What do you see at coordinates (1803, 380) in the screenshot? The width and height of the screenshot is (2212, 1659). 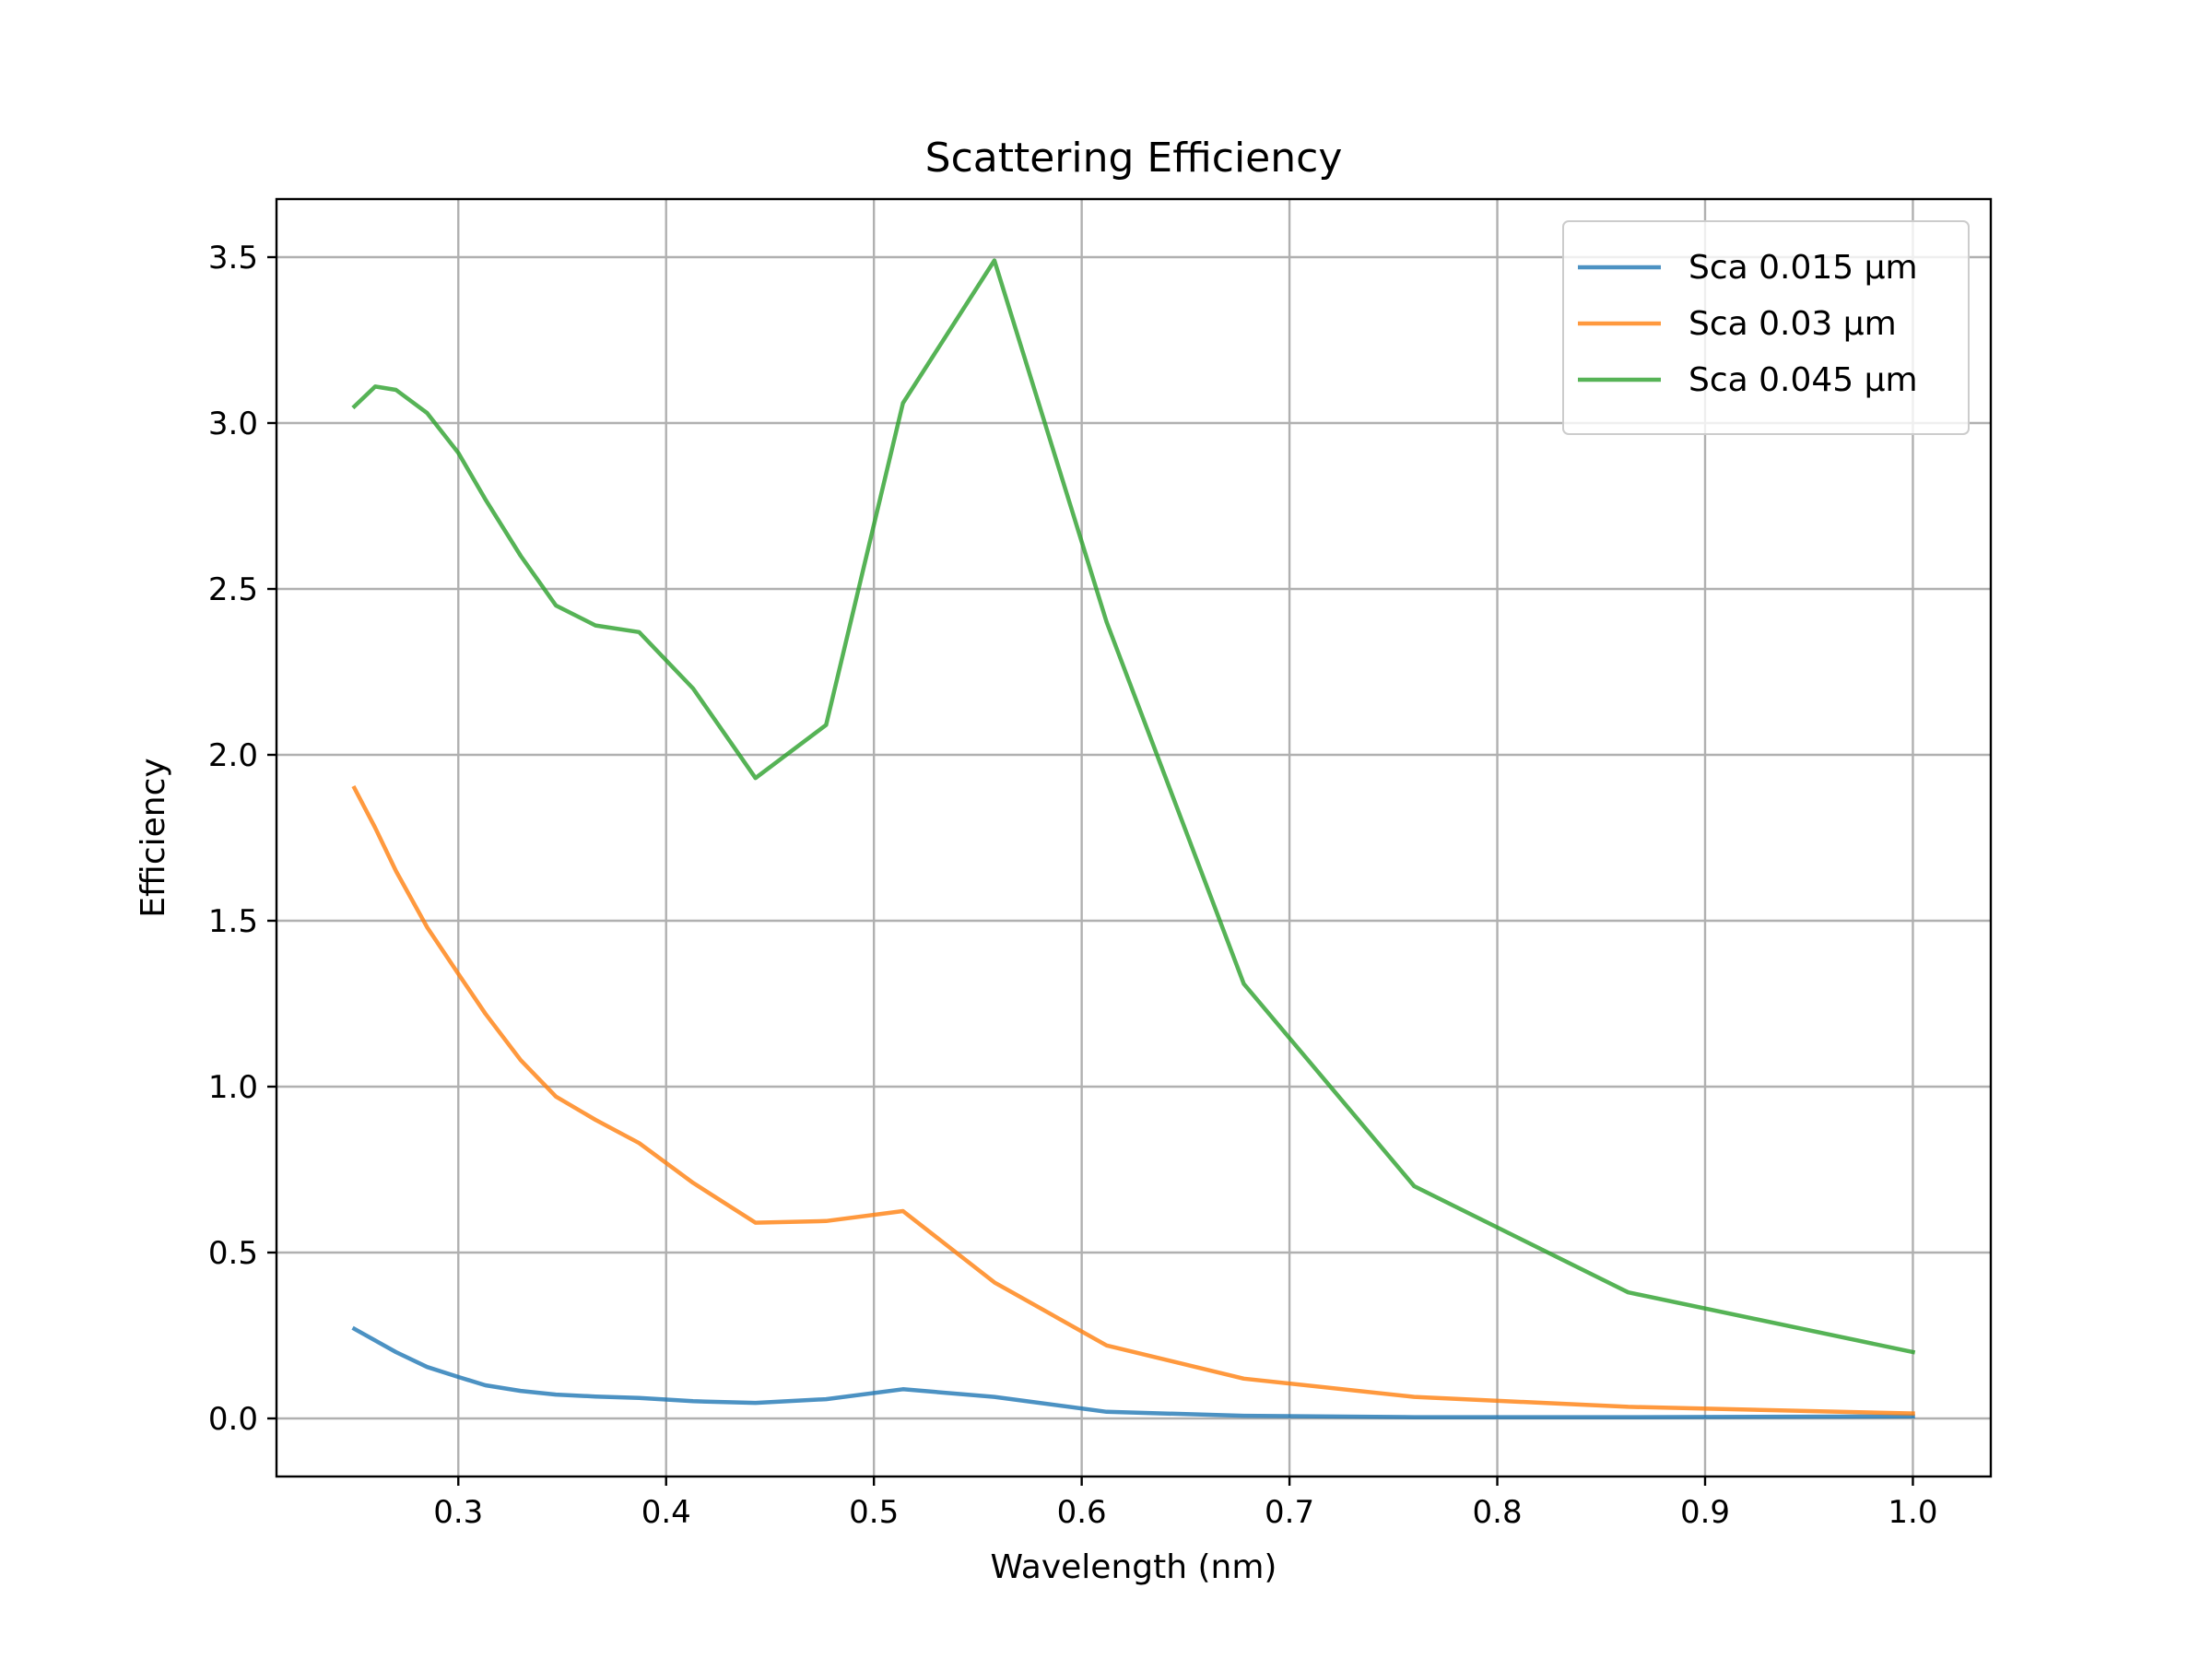 I see `legend-label-3: Sca 0.045 µm` at bounding box center [1803, 380].